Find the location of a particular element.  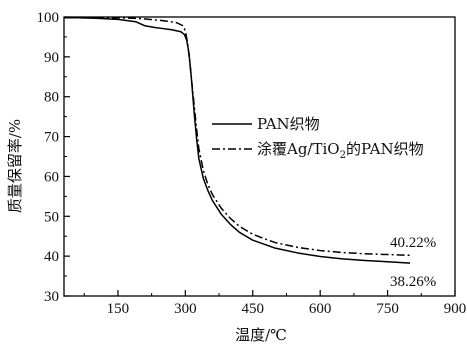

annotation-coated-value: 40.22% is located at coordinates (413, 243).